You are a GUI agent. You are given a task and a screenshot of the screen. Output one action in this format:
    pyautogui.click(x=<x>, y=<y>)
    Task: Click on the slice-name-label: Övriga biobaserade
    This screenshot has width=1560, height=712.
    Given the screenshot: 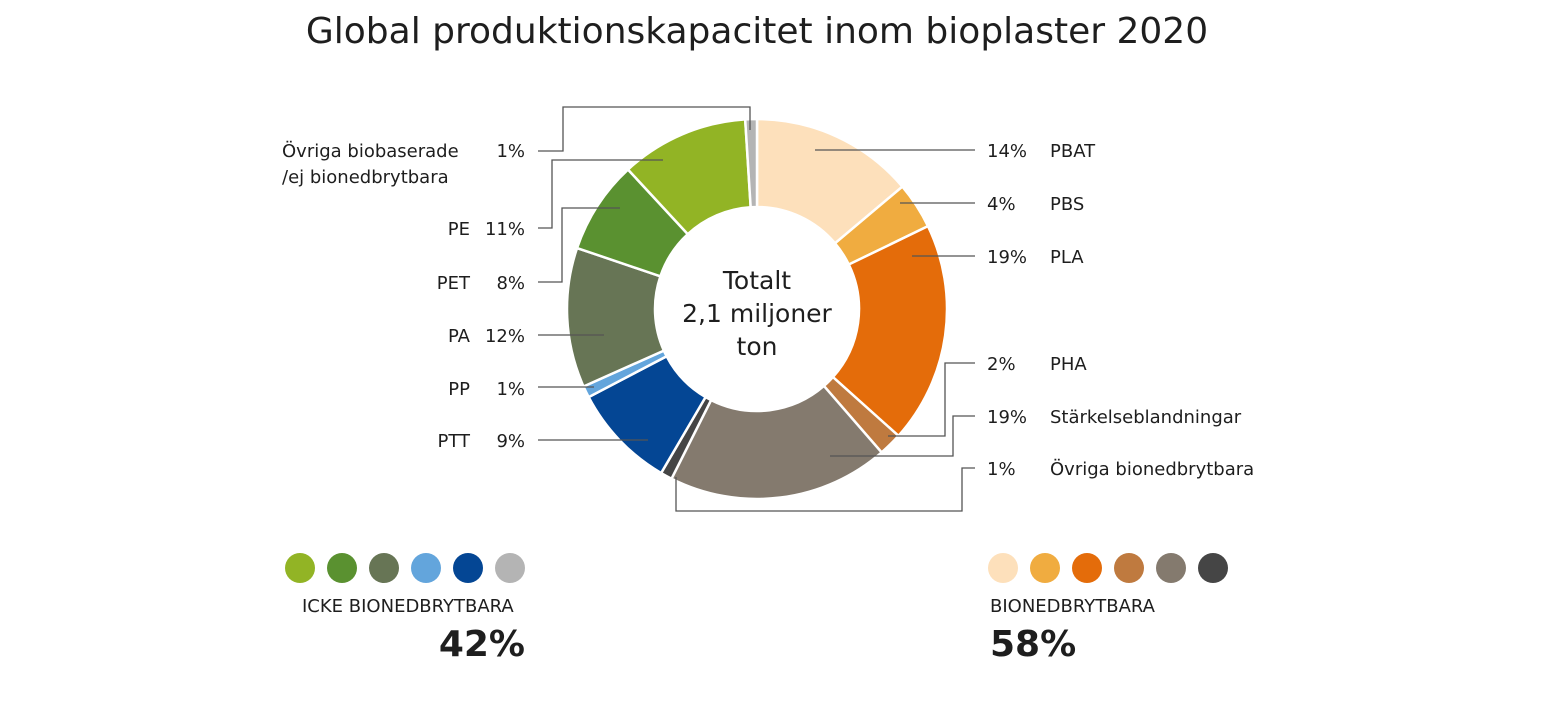 What is the action you would take?
    pyautogui.click(x=370, y=151)
    